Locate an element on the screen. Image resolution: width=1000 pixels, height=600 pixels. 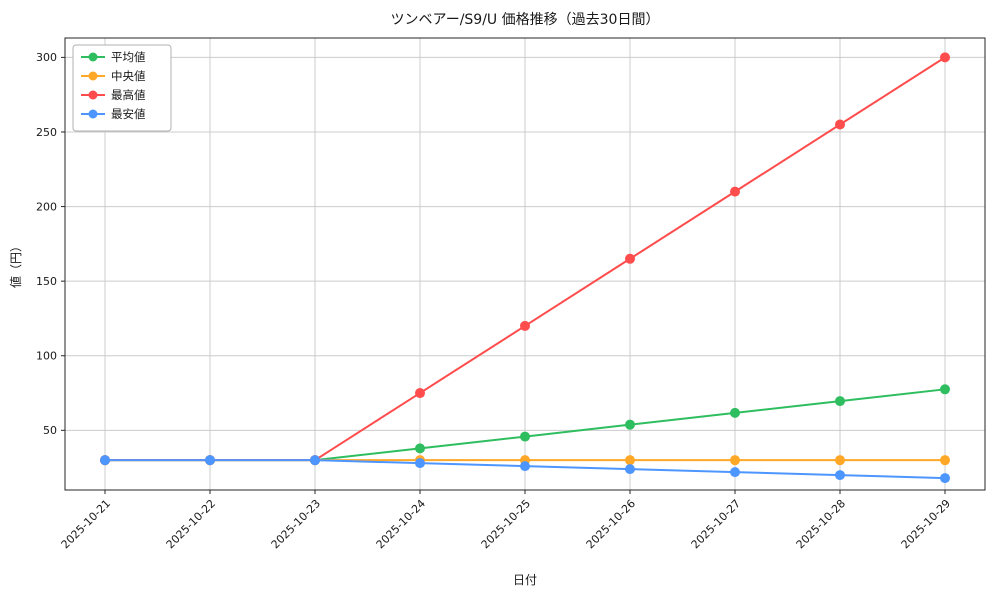
y-axis-label: 値（円） is located at coordinates (15, 264).